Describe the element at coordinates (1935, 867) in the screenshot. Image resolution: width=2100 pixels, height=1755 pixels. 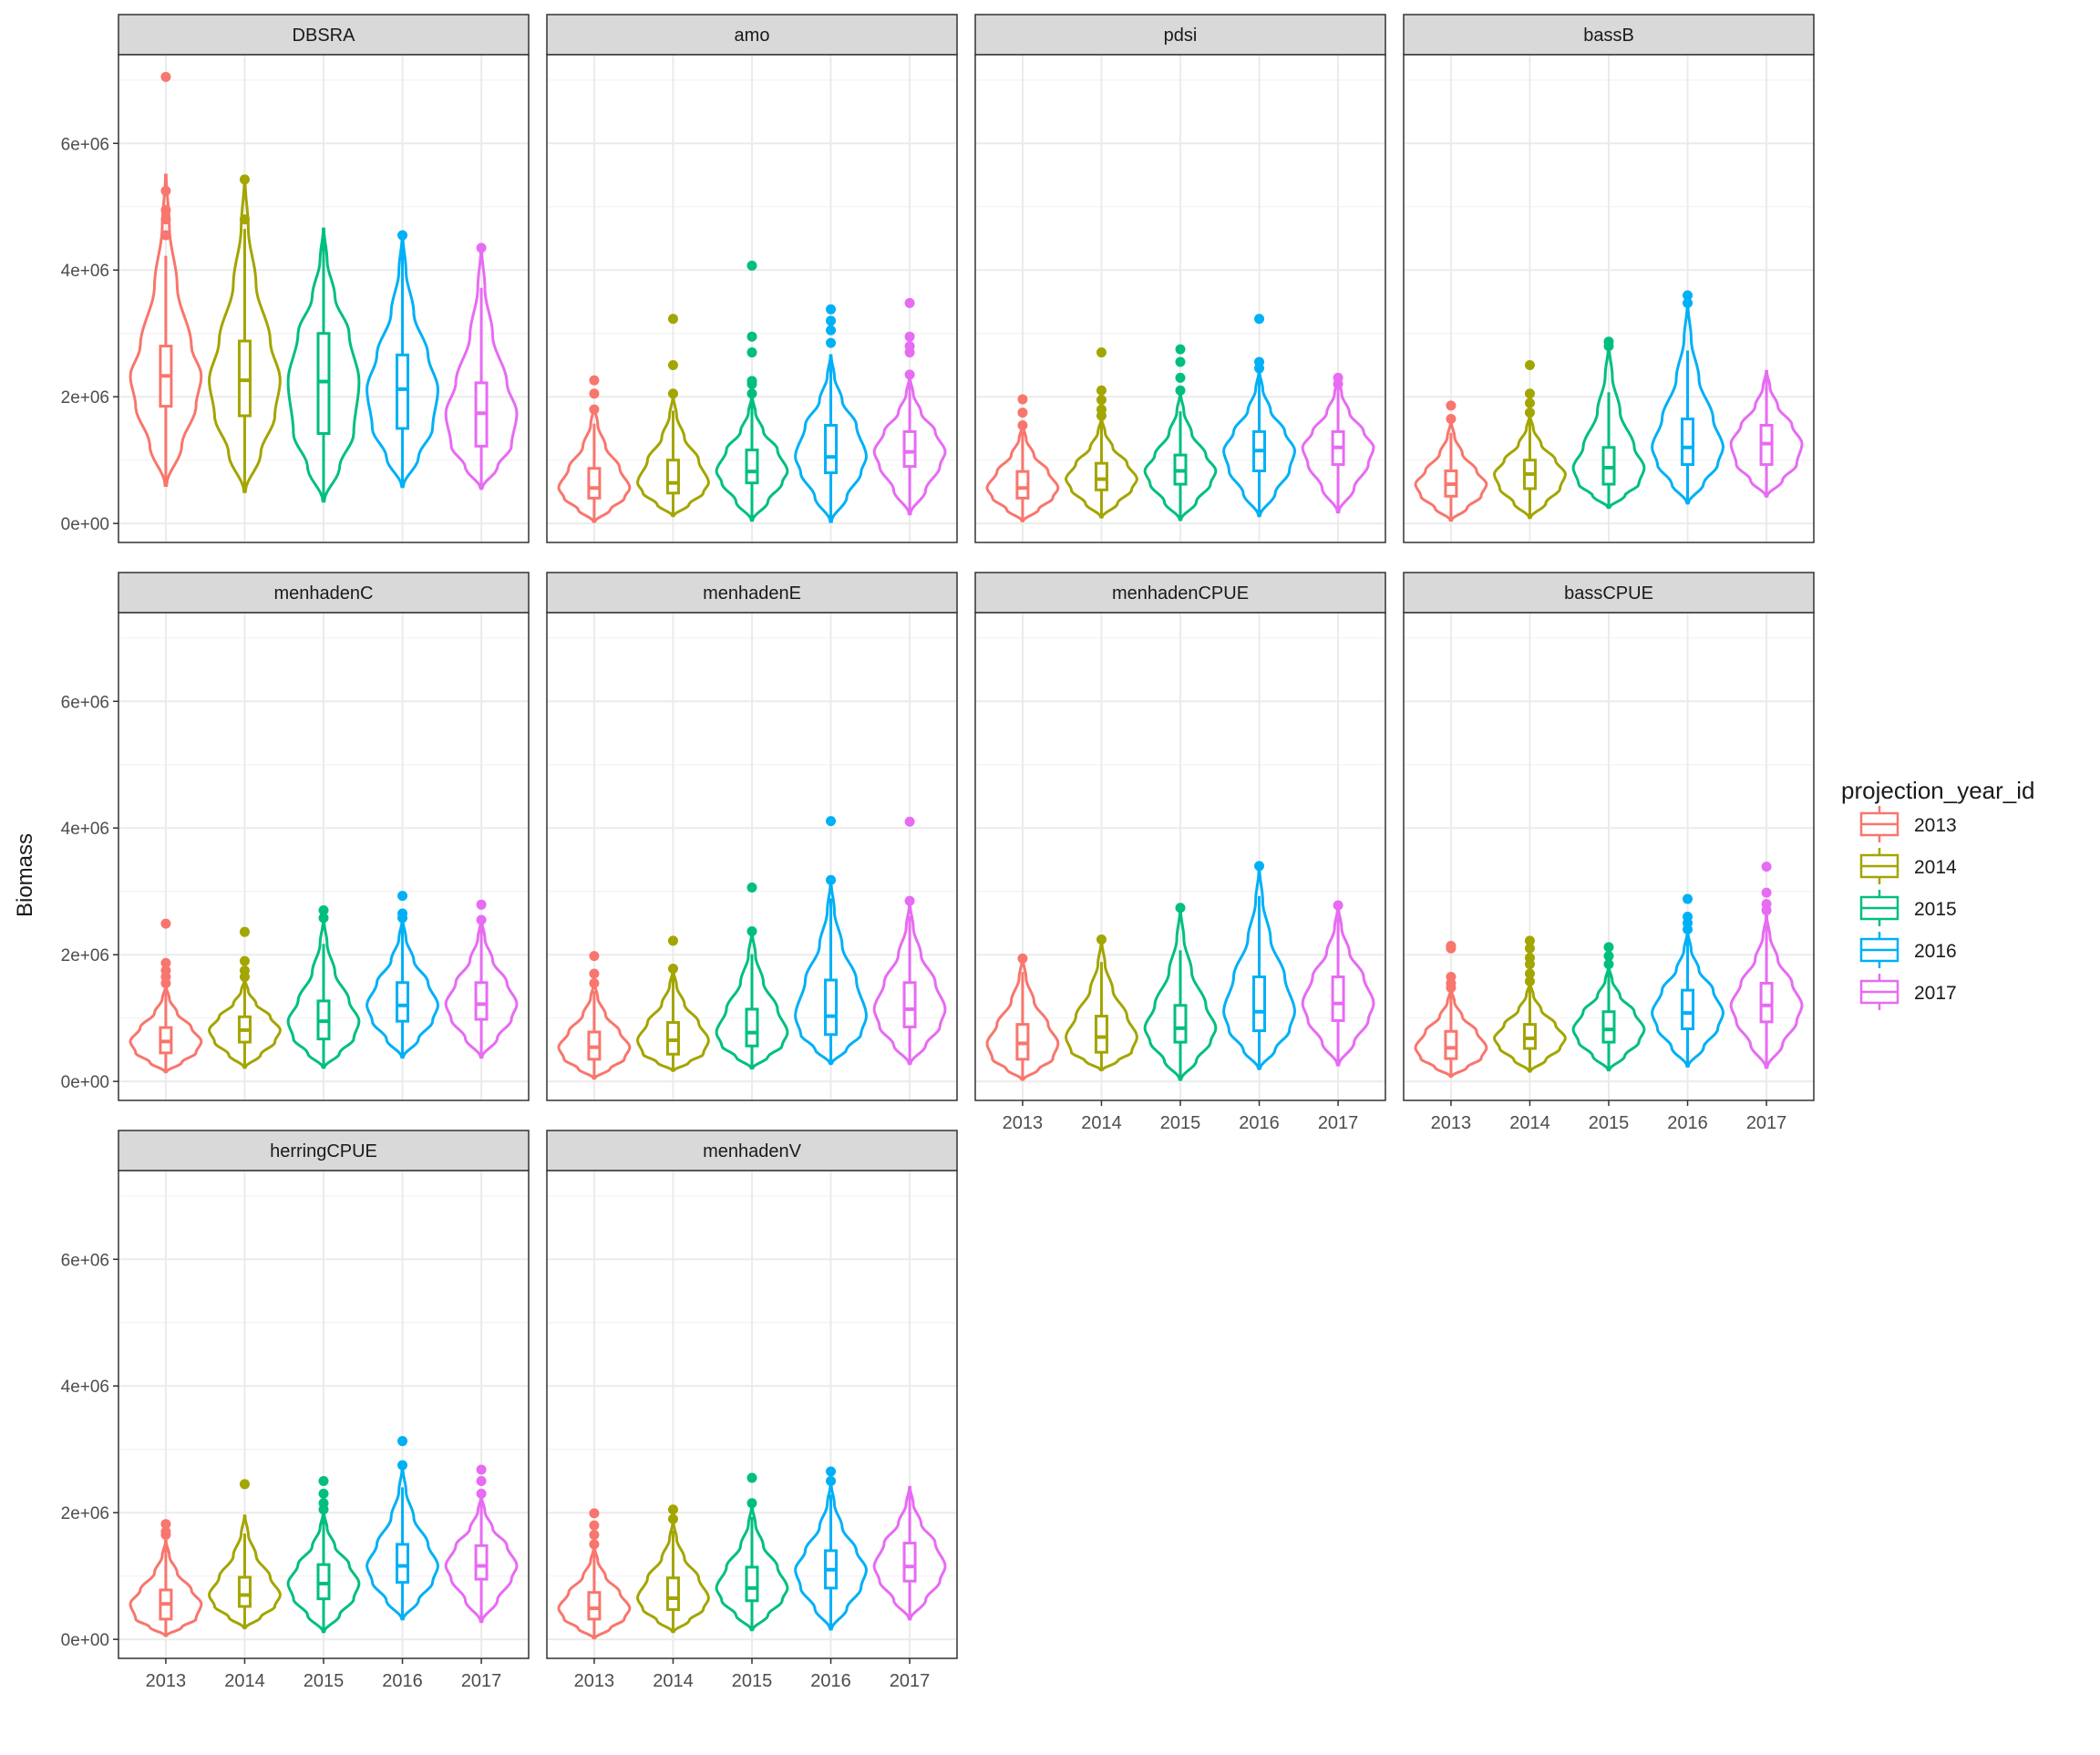
I see `legend-label: 2014` at that location.